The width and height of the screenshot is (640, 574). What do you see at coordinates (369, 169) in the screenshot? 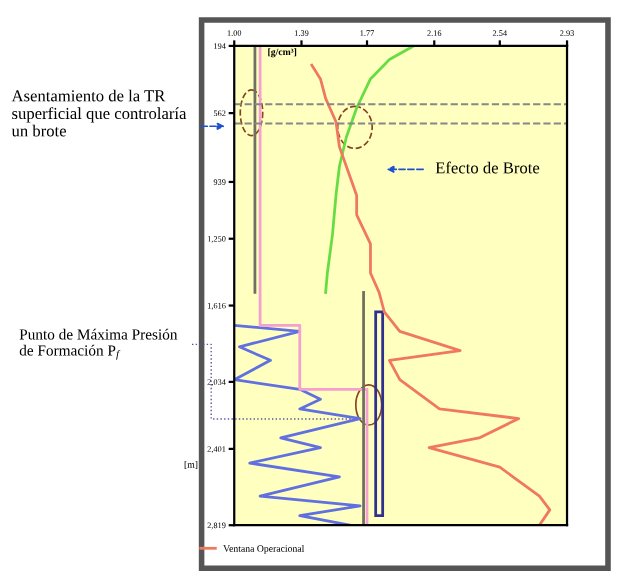
I see `line-series` at bounding box center [369, 169].